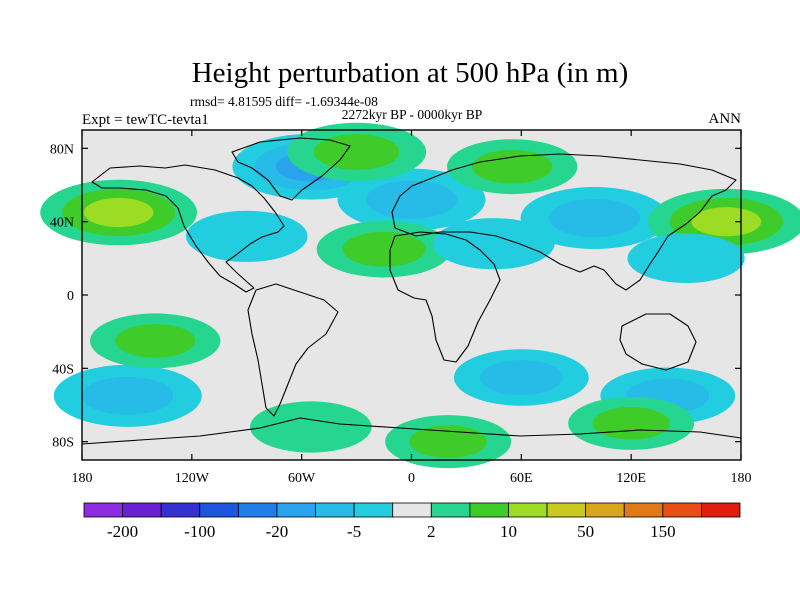 This screenshot has width=800, height=600. Describe the element at coordinates (663, 531) in the screenshot. I see `colorbar-tick-label: 150` at that location.